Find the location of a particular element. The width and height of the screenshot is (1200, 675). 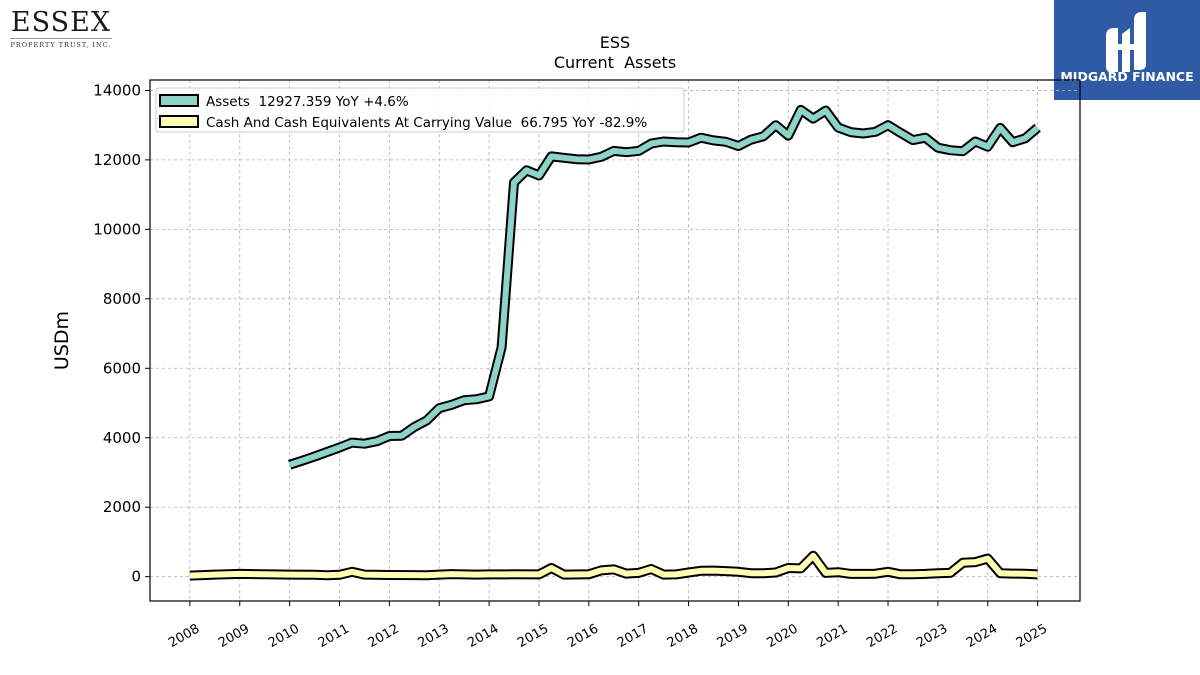

essex-logo: ESSEX PROPERTY TRUST, INC. is located at coordinates (61, 28).